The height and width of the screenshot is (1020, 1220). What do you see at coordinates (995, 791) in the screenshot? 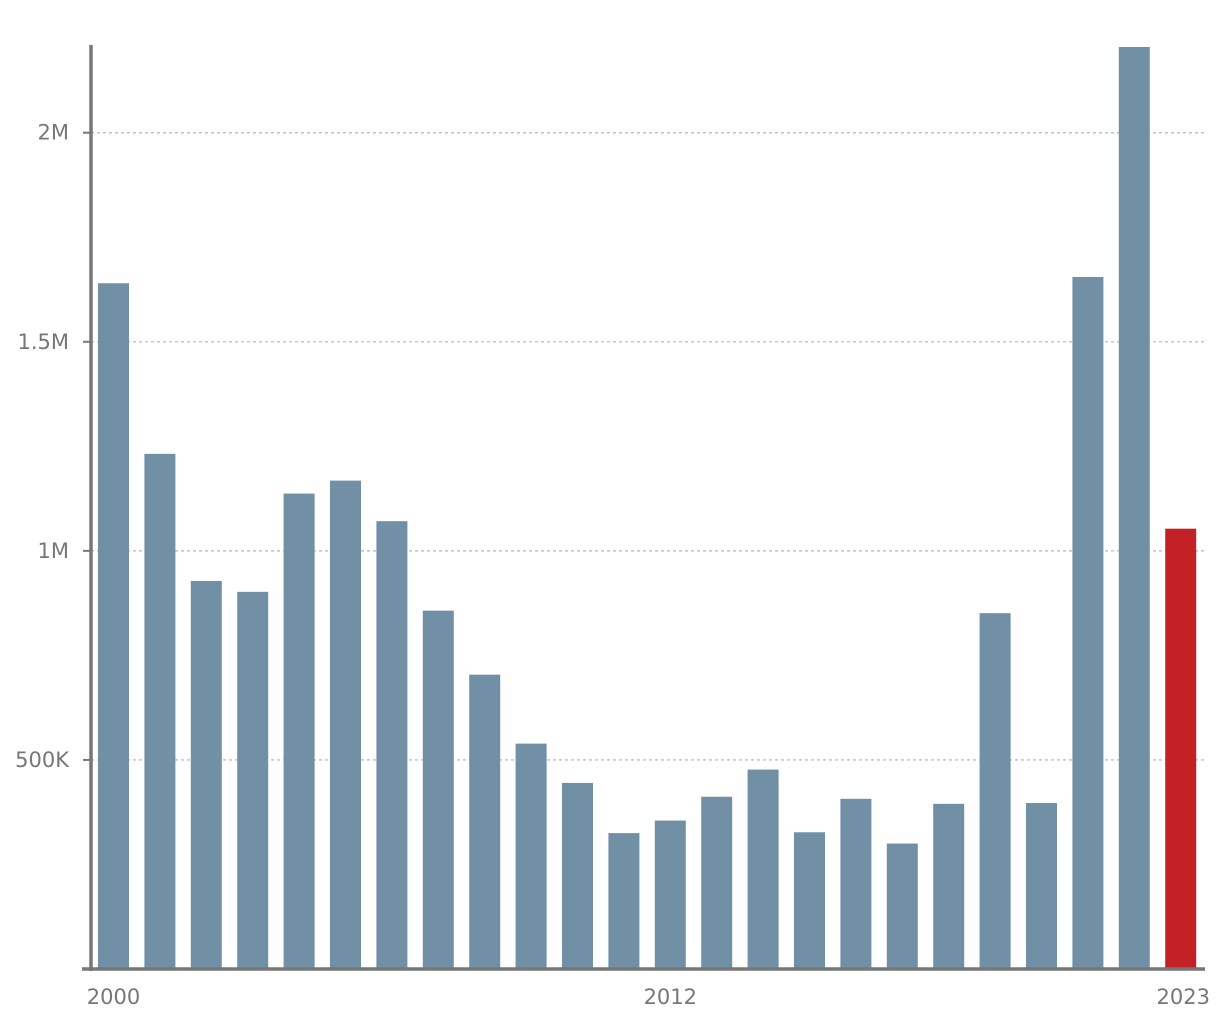
I see `bar-2019` at bounding box center [995, 791].